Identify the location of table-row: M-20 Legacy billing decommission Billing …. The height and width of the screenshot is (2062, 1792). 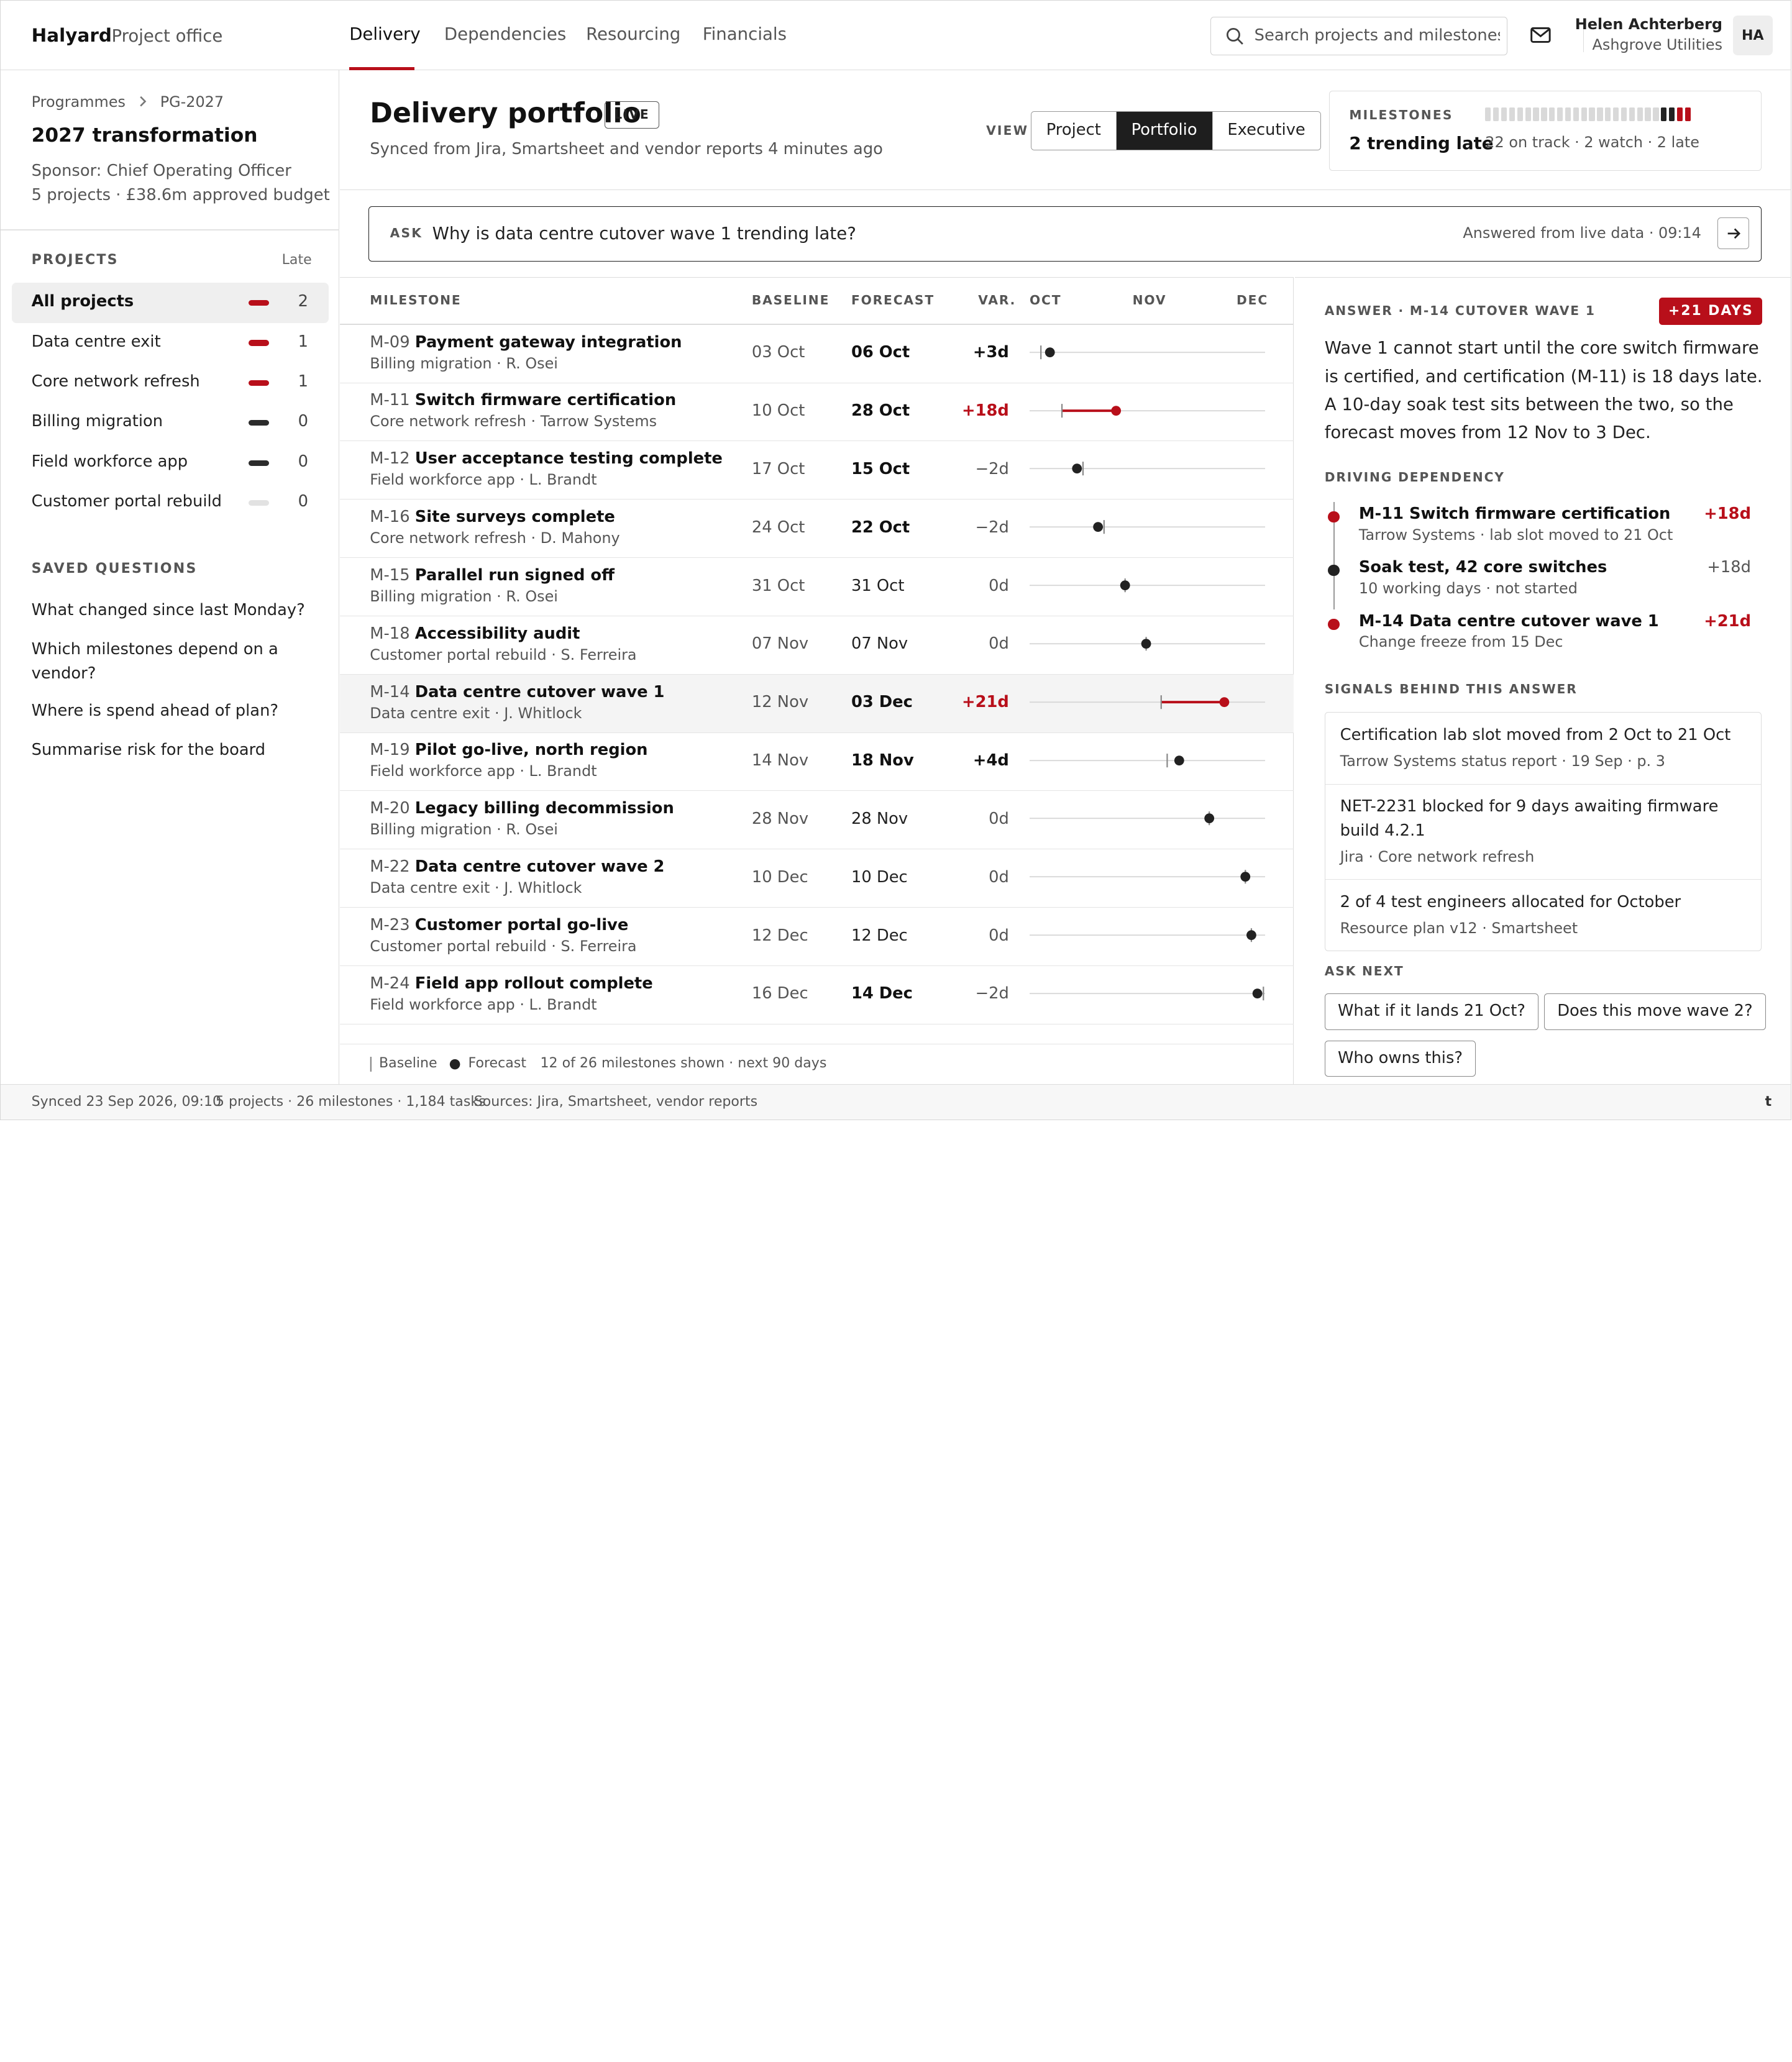
(817, 820).